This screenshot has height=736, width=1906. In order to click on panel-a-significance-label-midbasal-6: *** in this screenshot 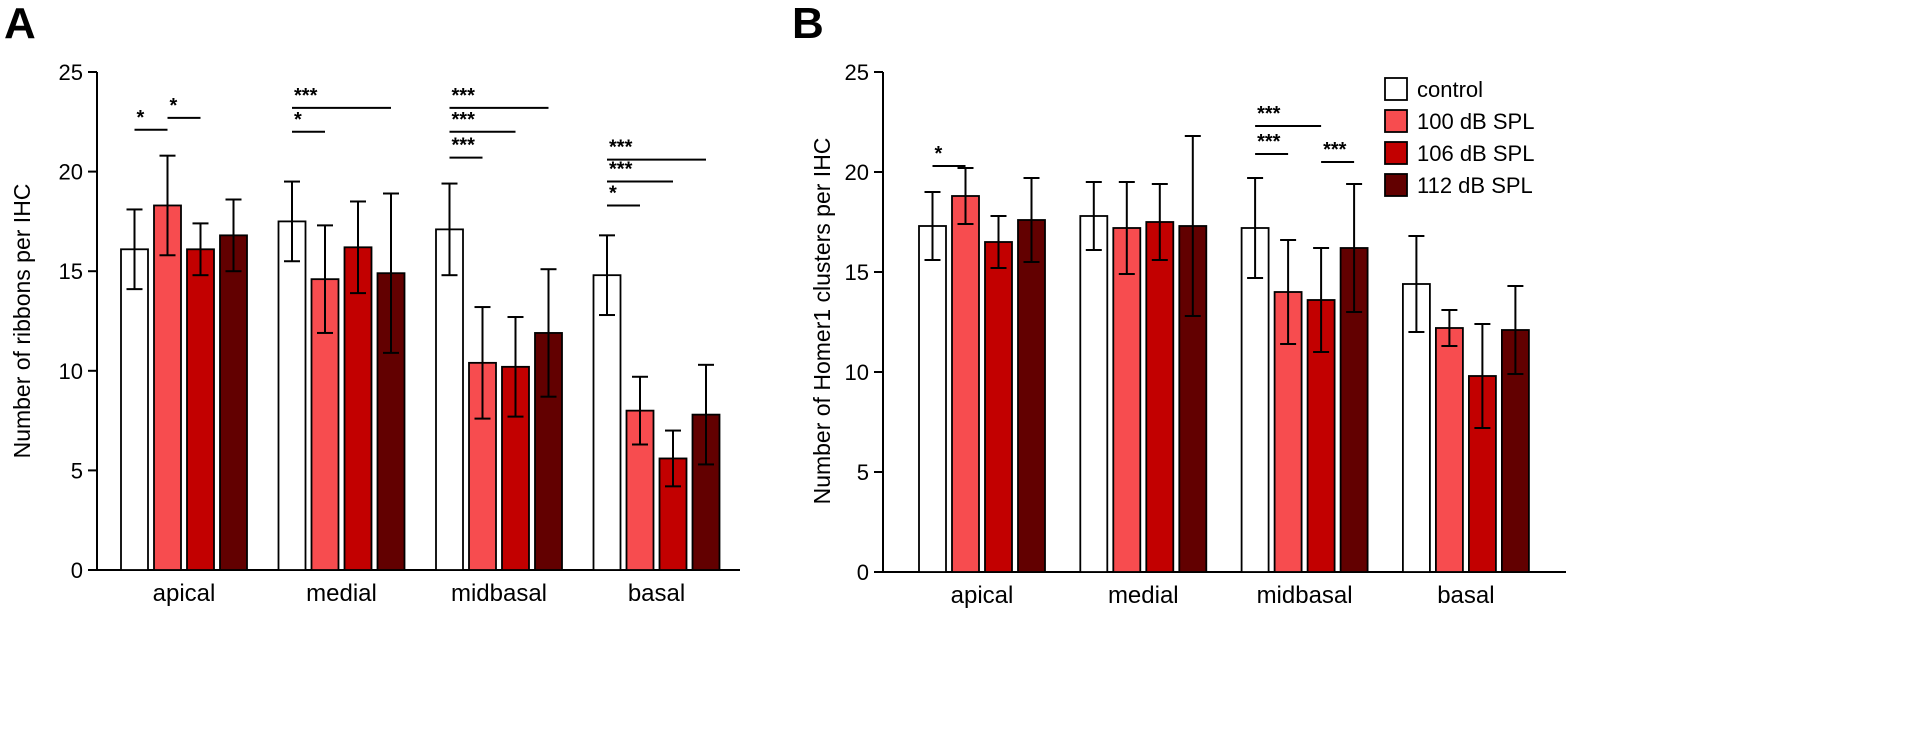, I will do `click(464, 146)`.